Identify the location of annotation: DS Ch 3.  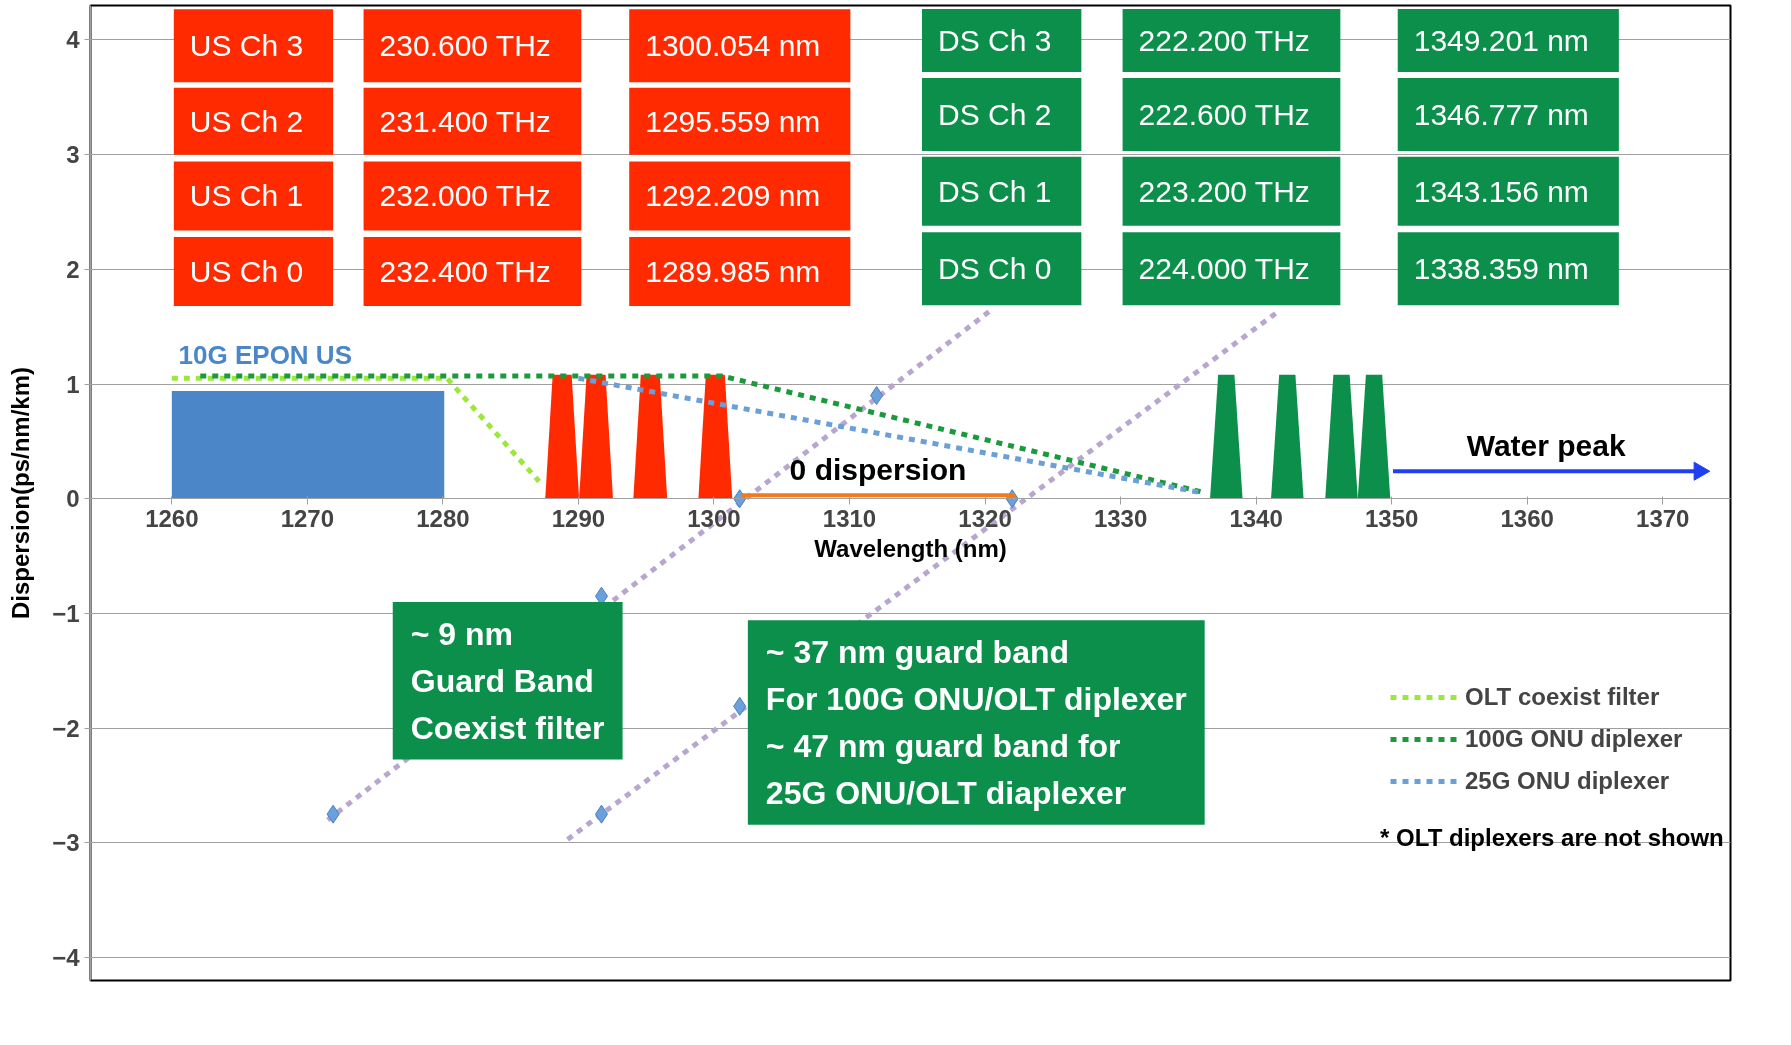
(994, 40).